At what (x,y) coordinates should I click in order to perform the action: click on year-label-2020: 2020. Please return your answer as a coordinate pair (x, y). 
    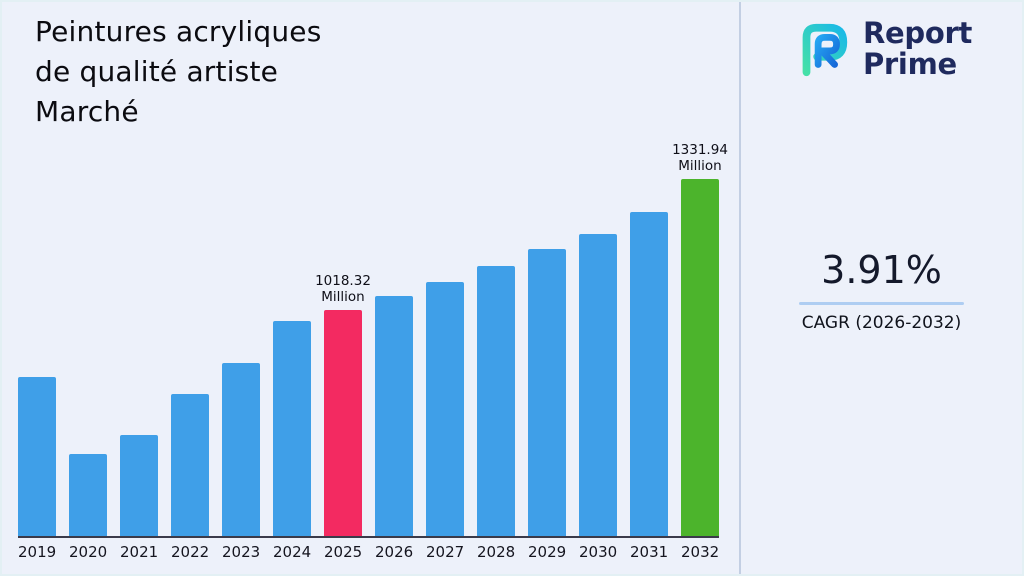
    Looking at the image, I should click on (88, 552).